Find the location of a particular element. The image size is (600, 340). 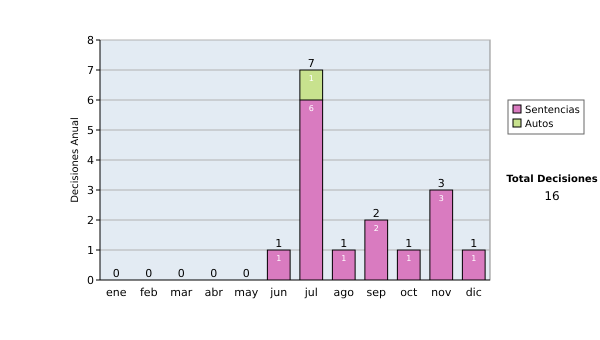

y-tick-label: 2 is located at coordinates (90, 220).